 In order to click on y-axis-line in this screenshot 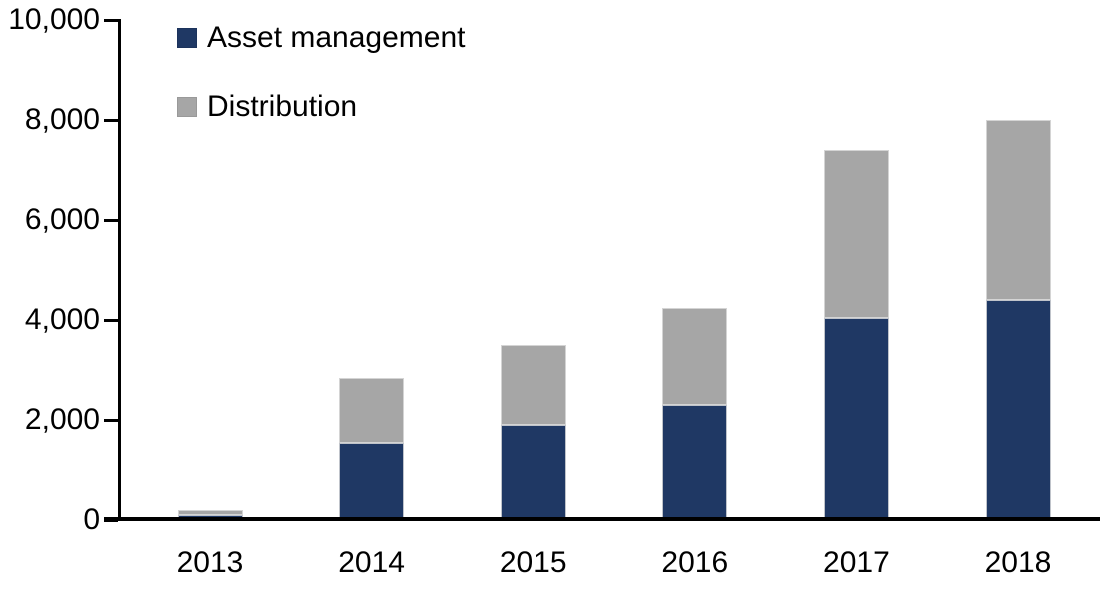, I will do `click(119, 270)`.